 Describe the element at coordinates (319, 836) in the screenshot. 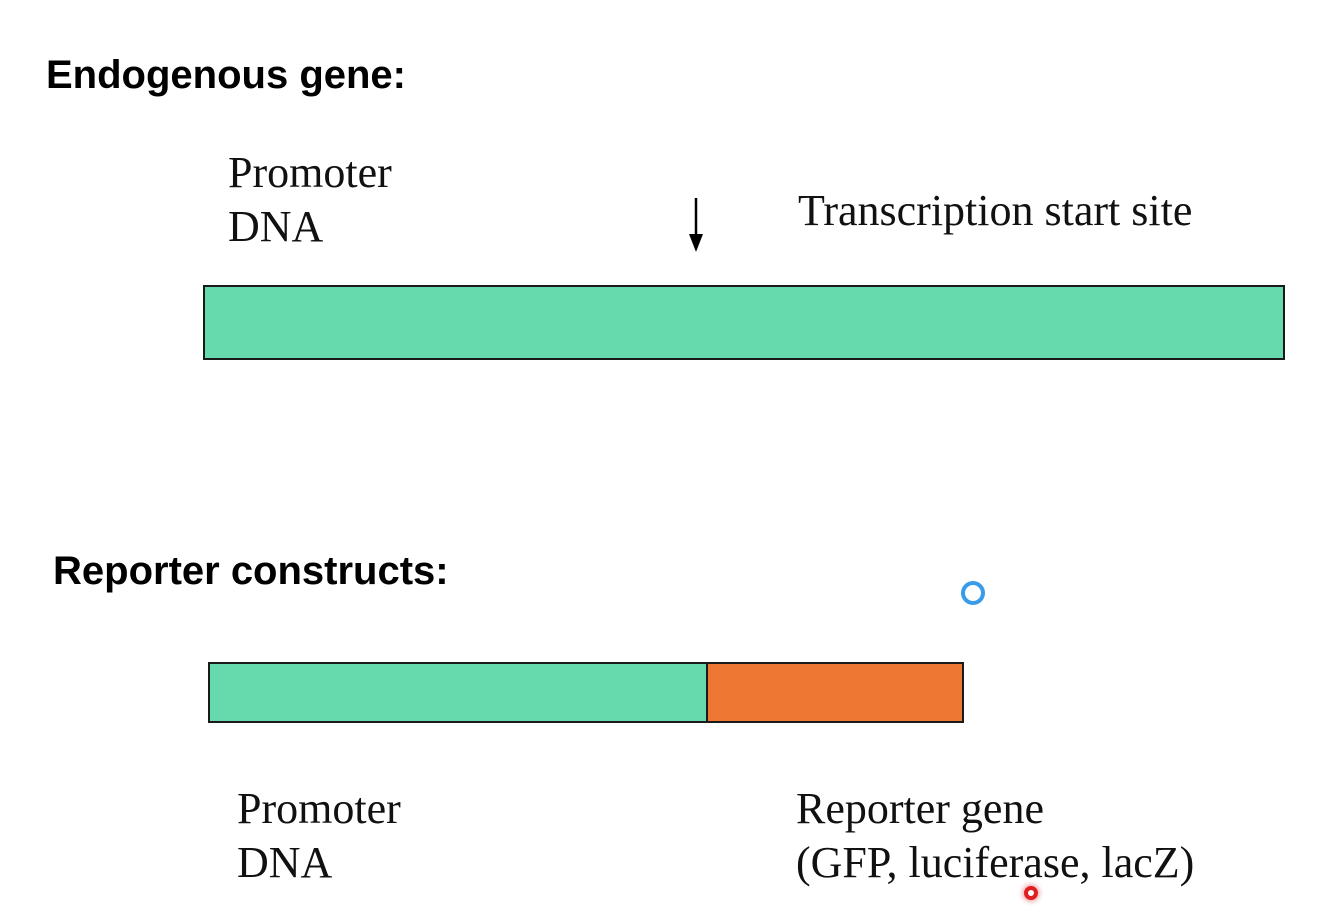

I see `reporter-promoter-label: Promoter DNA` at that location.